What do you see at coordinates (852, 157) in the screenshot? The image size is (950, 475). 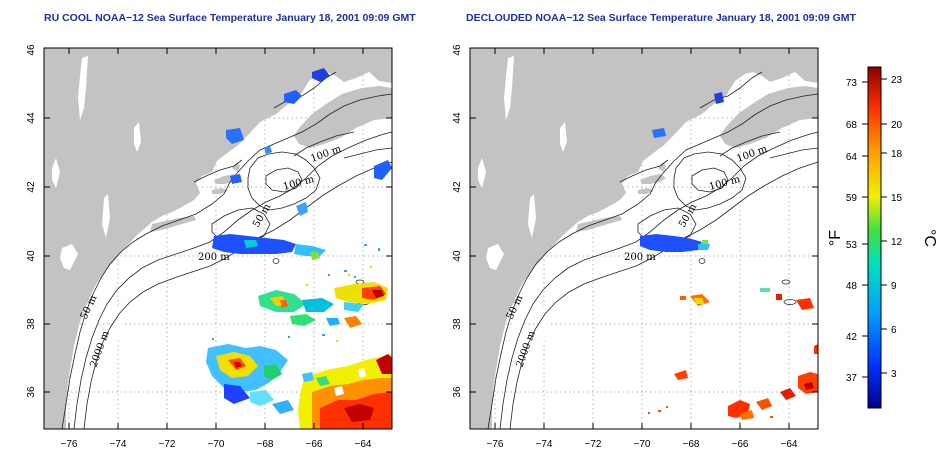 I see `fahrenheit-tick: 64` at bounding box center [852, 157].